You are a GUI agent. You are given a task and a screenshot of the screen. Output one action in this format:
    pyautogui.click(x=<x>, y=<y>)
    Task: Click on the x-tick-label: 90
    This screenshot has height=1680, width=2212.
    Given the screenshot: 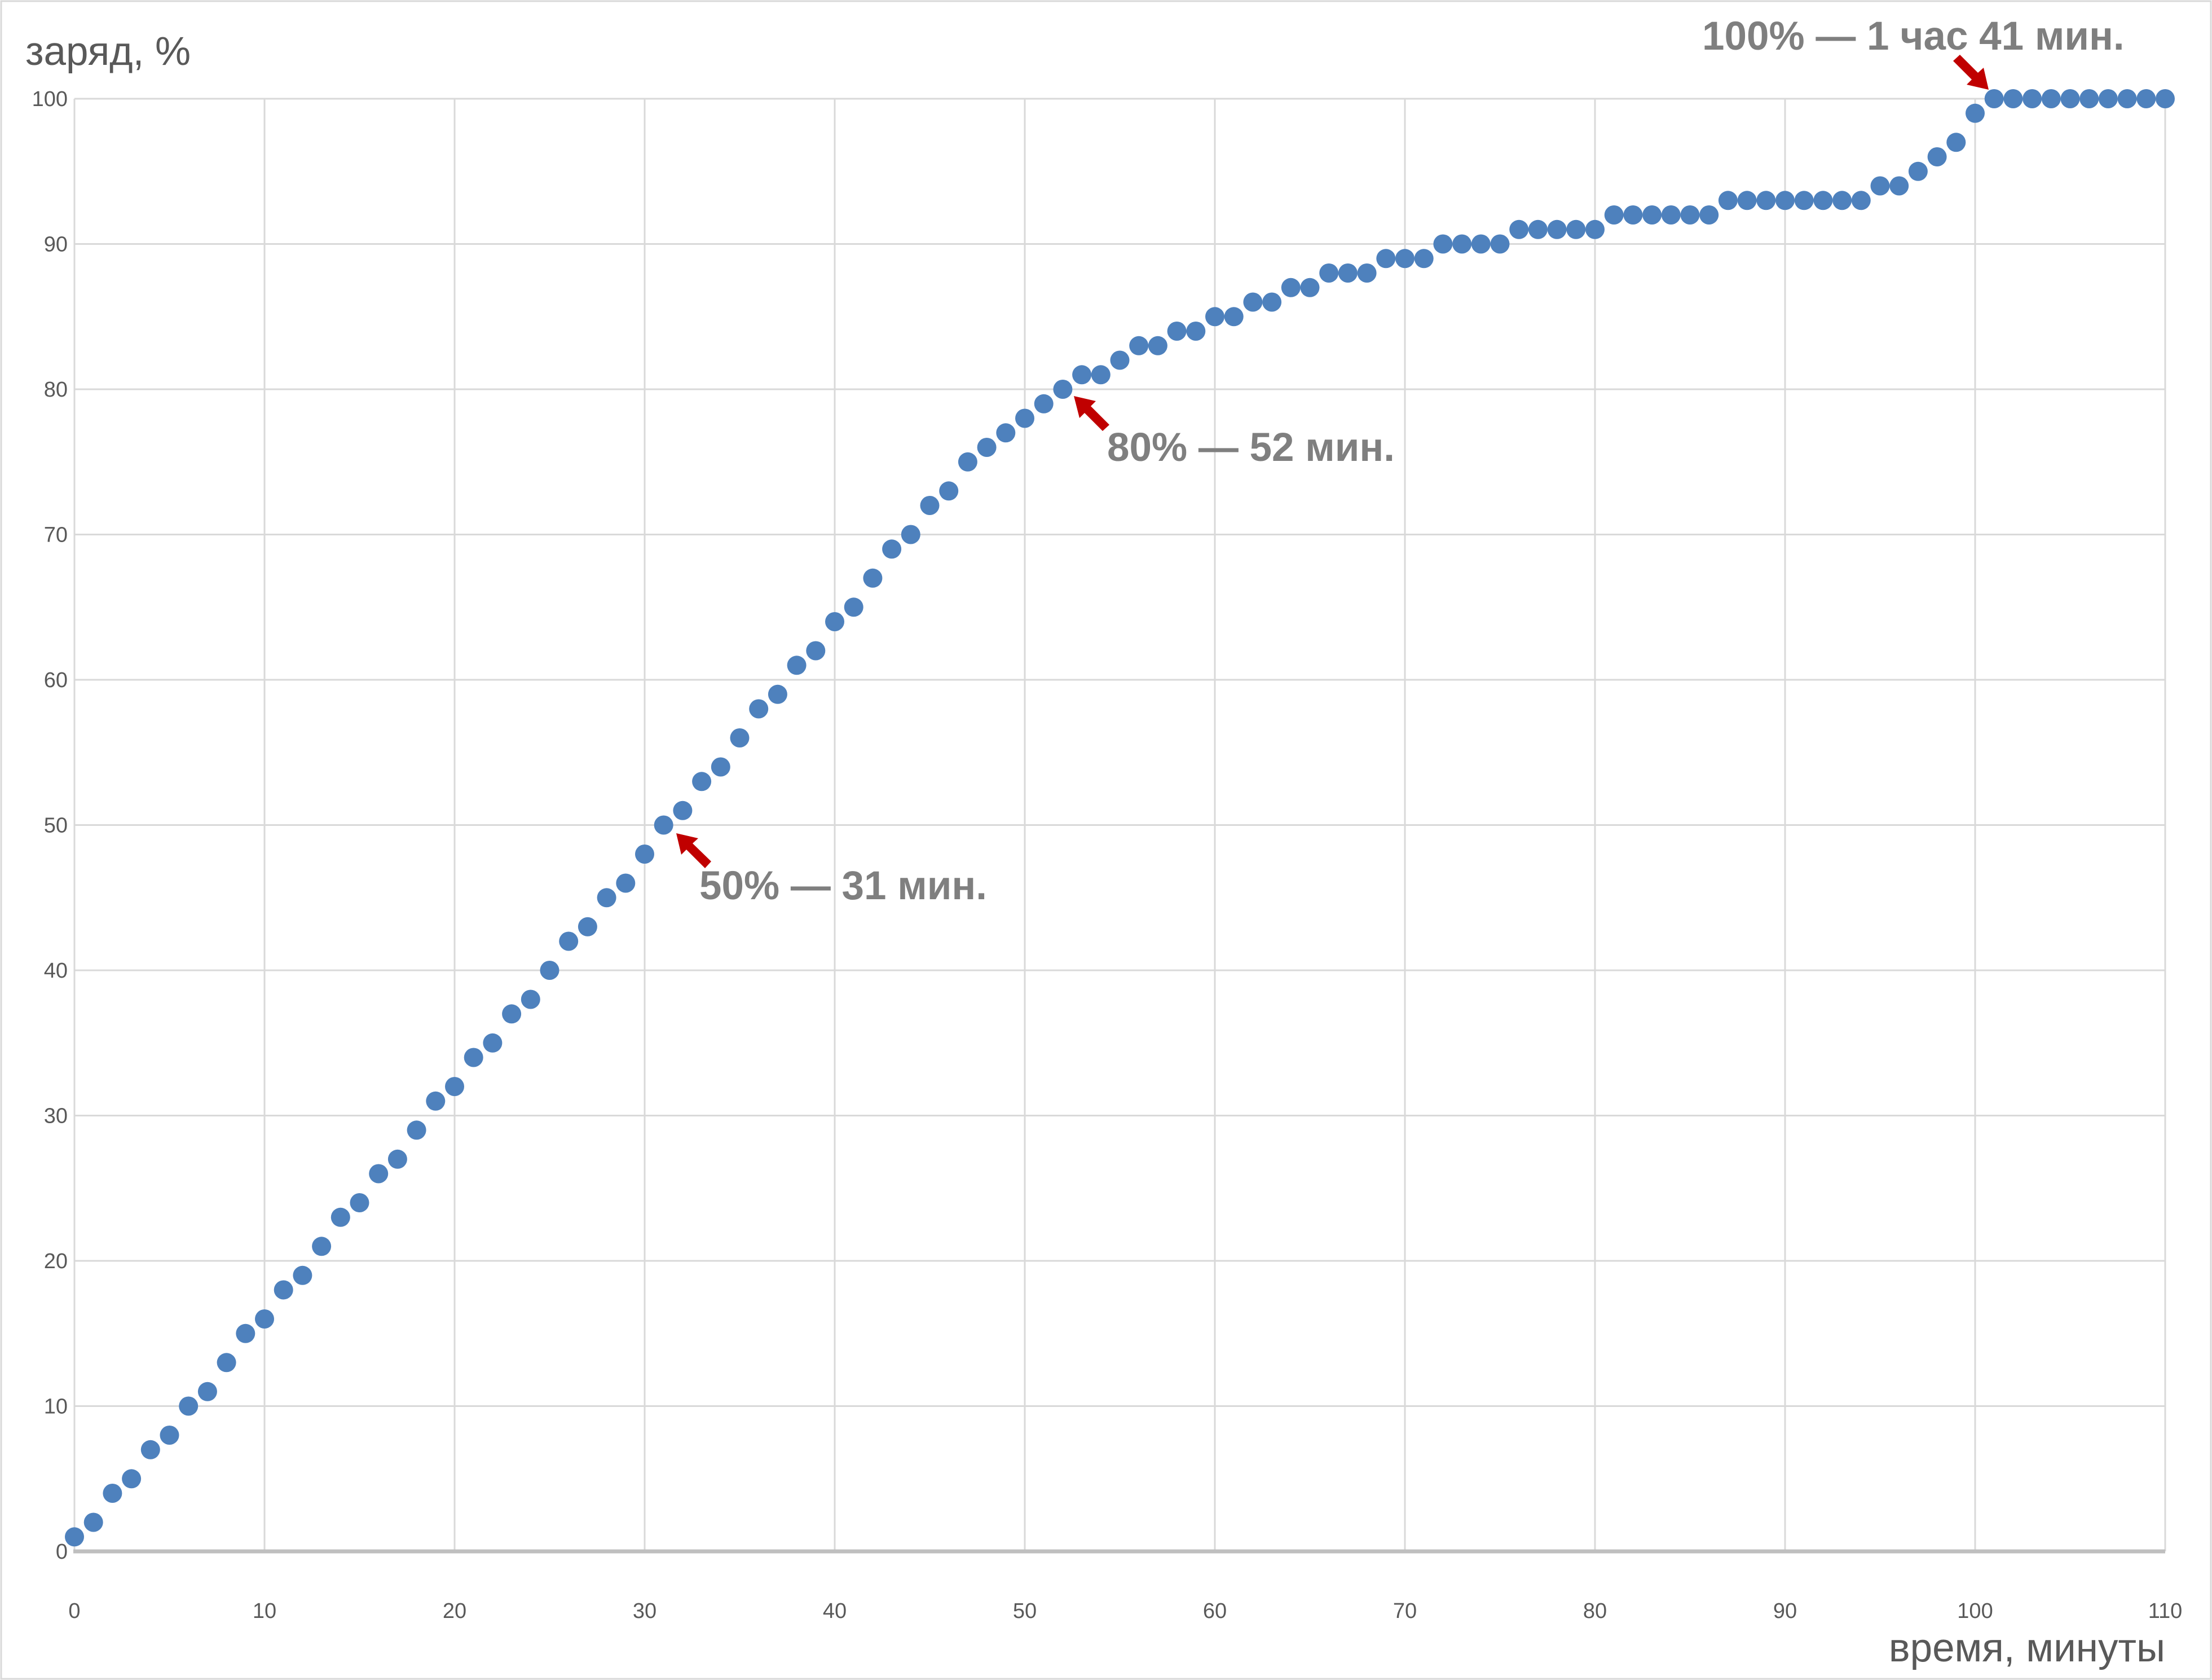 What is the action you would take?
    pyautogui.click(x=1785, y=1611)
    